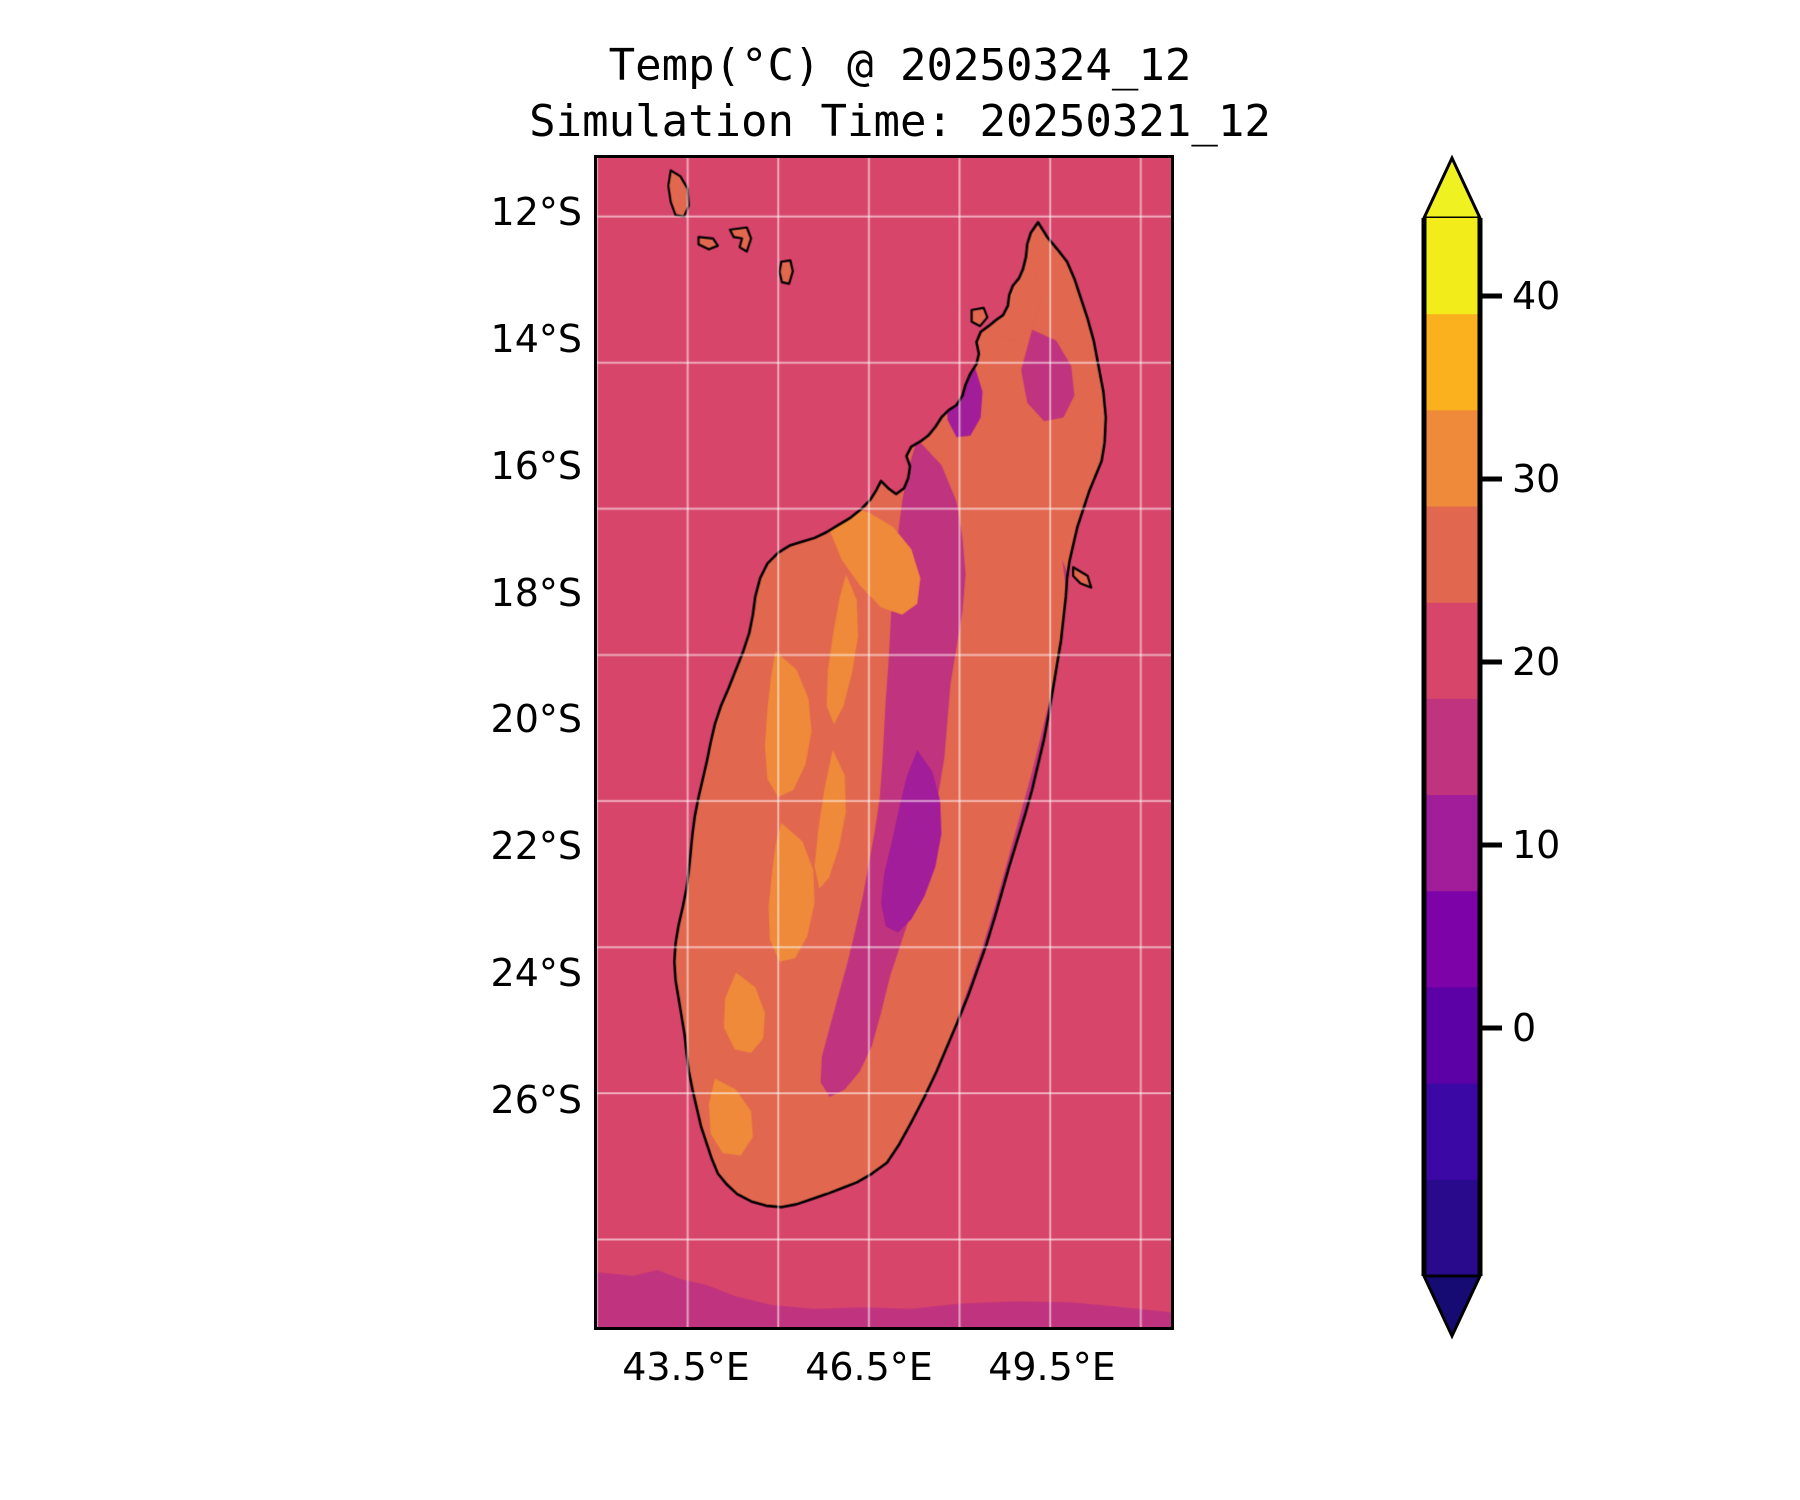 The width and height of the screenshot is (1800, 1500). What do you see at coordinates (1524, 1028) in the screenshot?
I see `colorbar-tick-label: 0` at bounding box center [1524, 1028].